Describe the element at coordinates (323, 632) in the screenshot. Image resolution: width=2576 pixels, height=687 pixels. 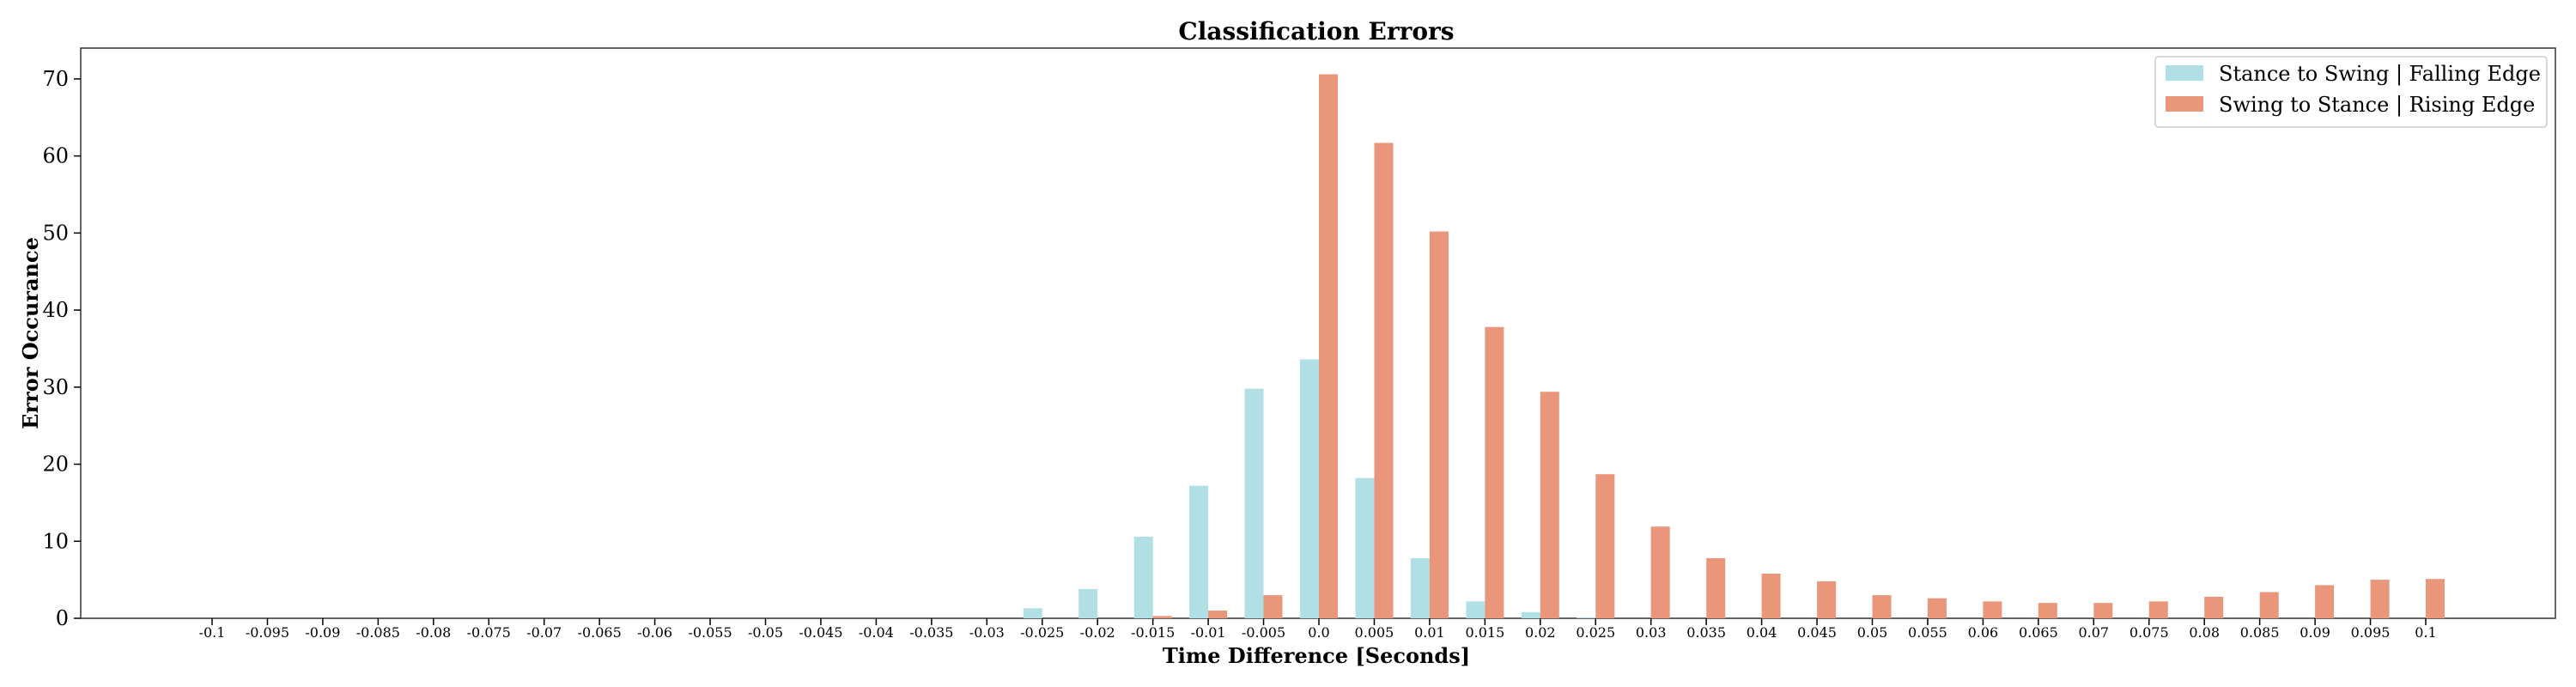
I see `x-tick-label-0-09: -0.09` at that location.